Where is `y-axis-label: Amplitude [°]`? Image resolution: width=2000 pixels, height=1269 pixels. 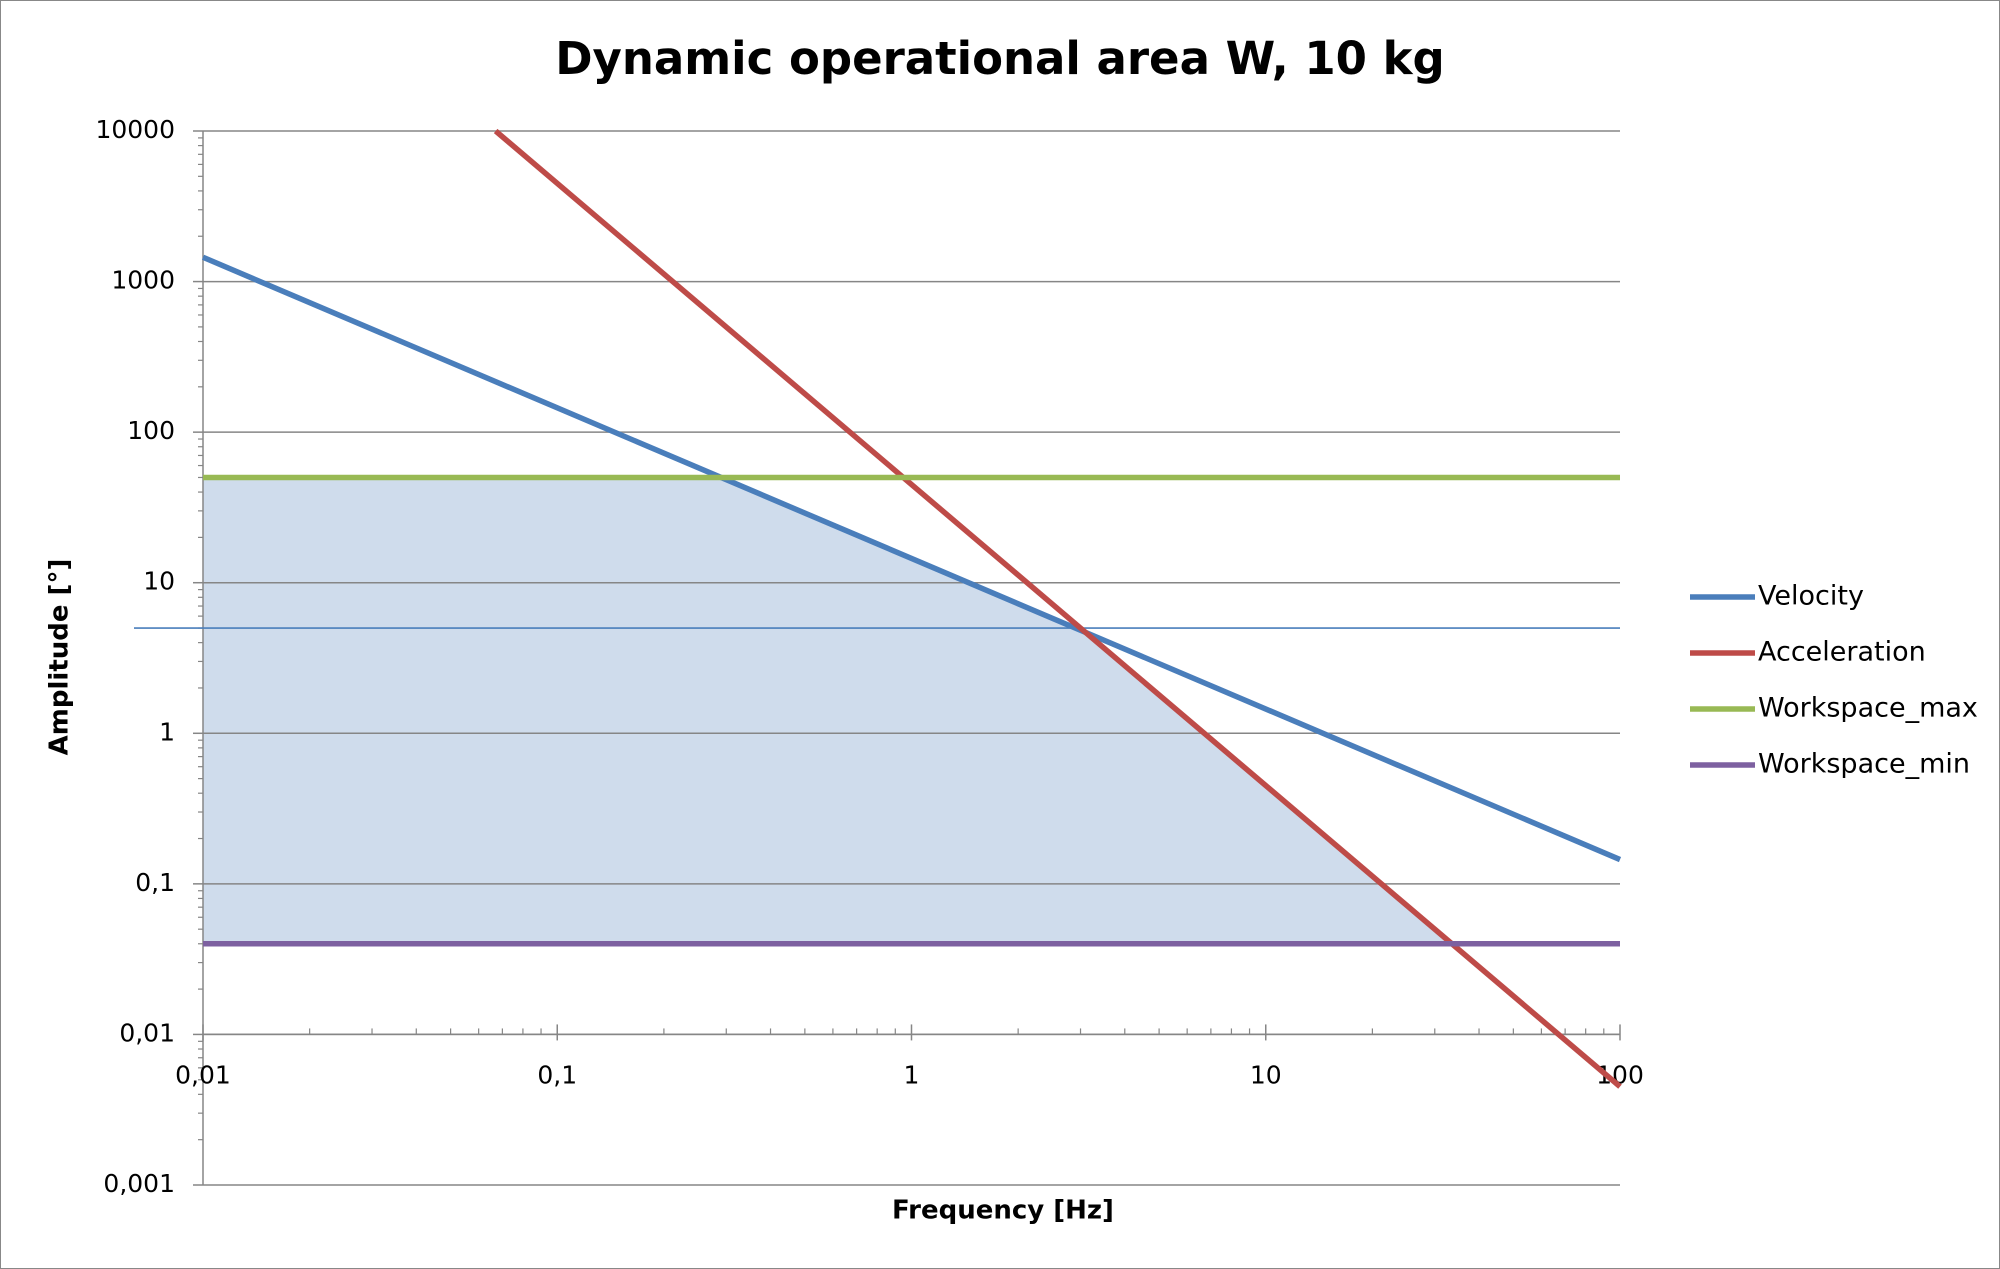
y-axis-label: Amplitude [°] is located at coordinates (60, 657).